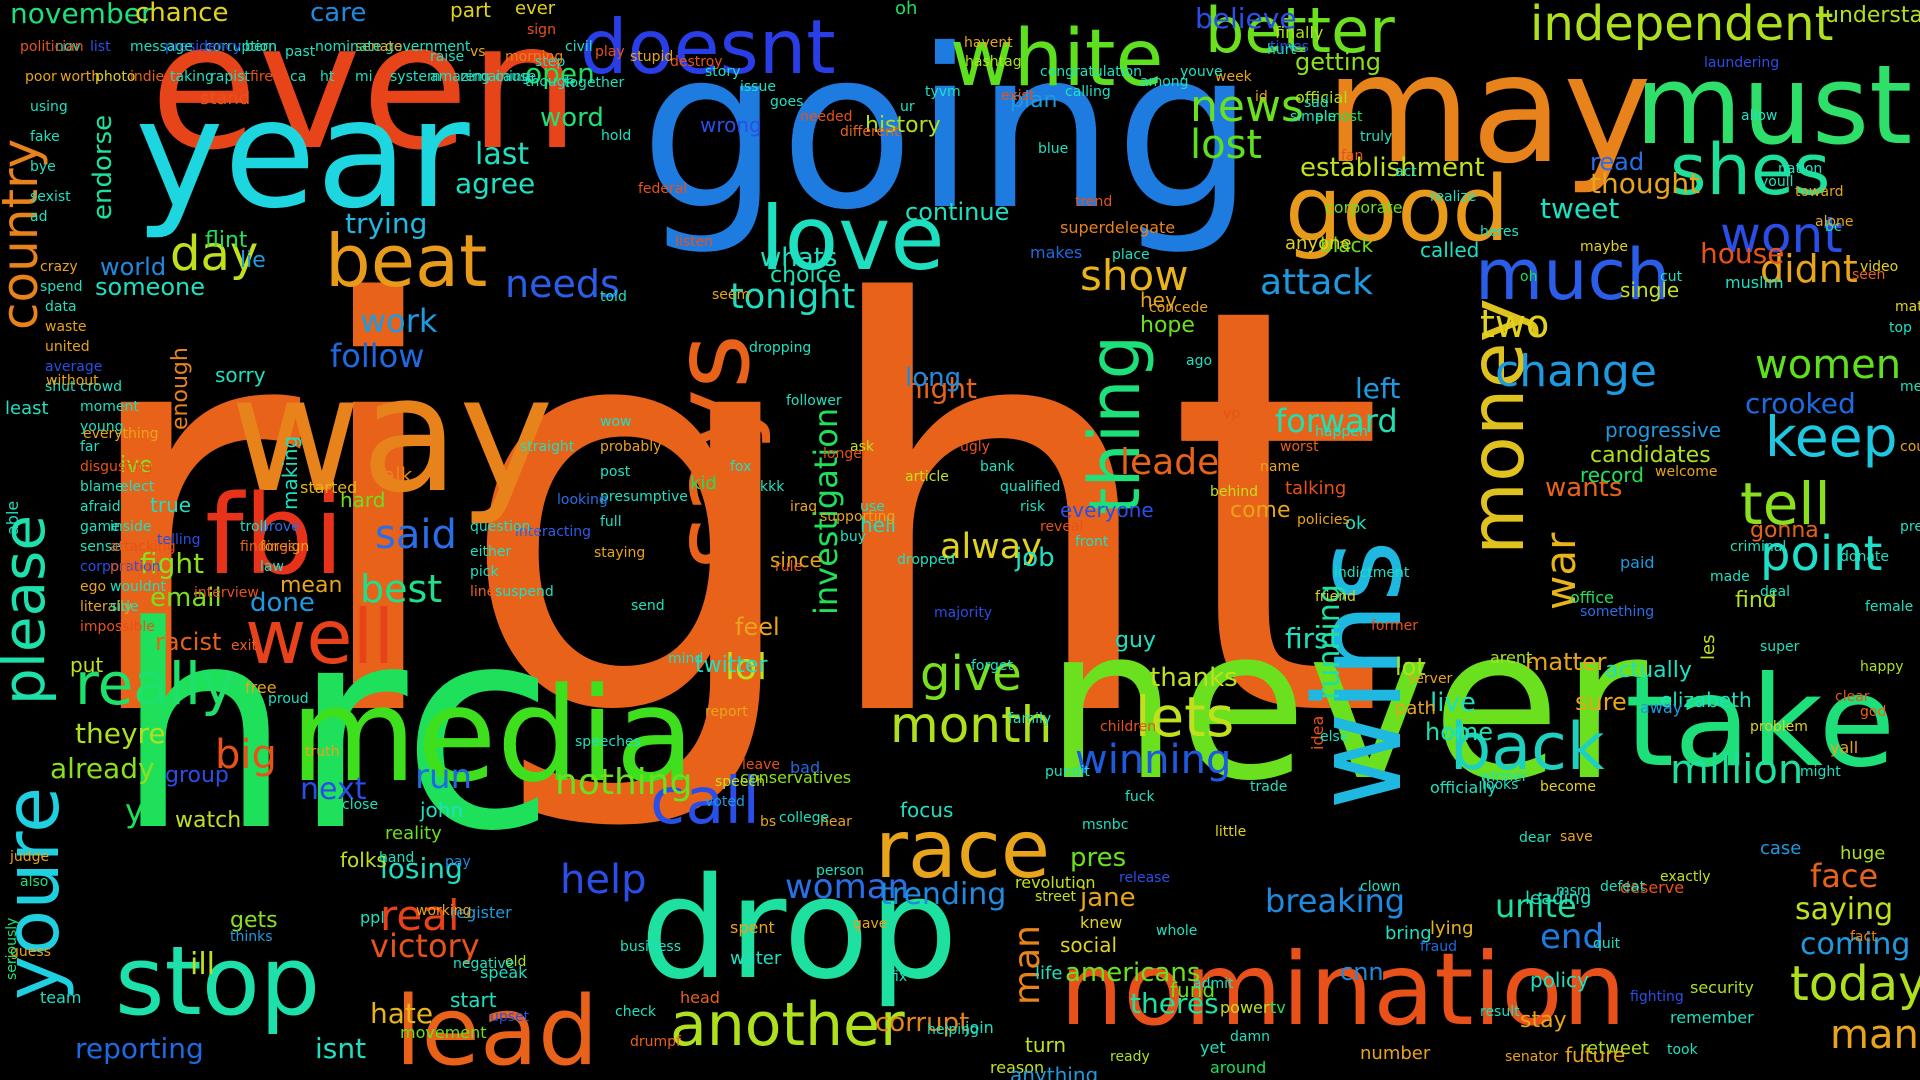  What do you see at coordinates (1238, 1067) in the screenshot?
I see `word: around` at bounding box center [1238, 1067].